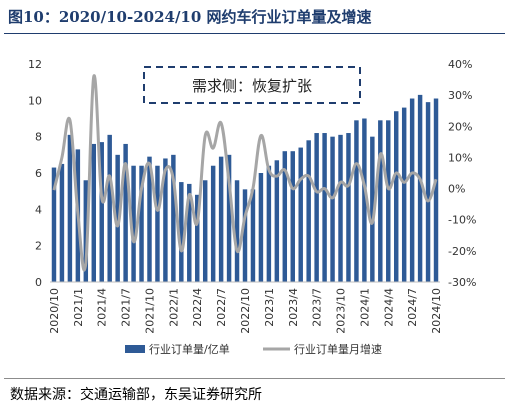 The height and width of the screenshot is (411, 509). What do you see at coordinates (101, 212) in the screenshot?
I see `bar-2021/4` at bounding box center [101, 212].